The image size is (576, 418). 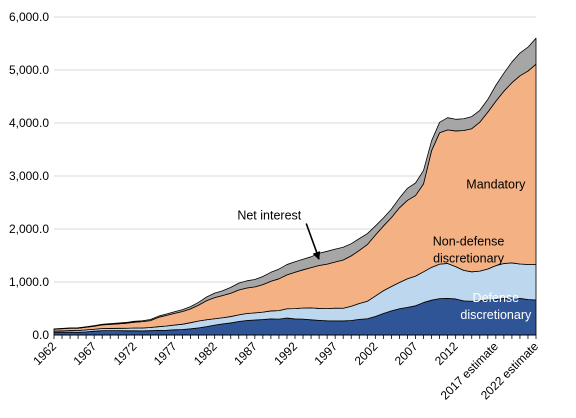 What do you see at coordinates (165, 353) in the screenshot?
I see `x-tick-label: 1977` at bounding box center [165, 353].